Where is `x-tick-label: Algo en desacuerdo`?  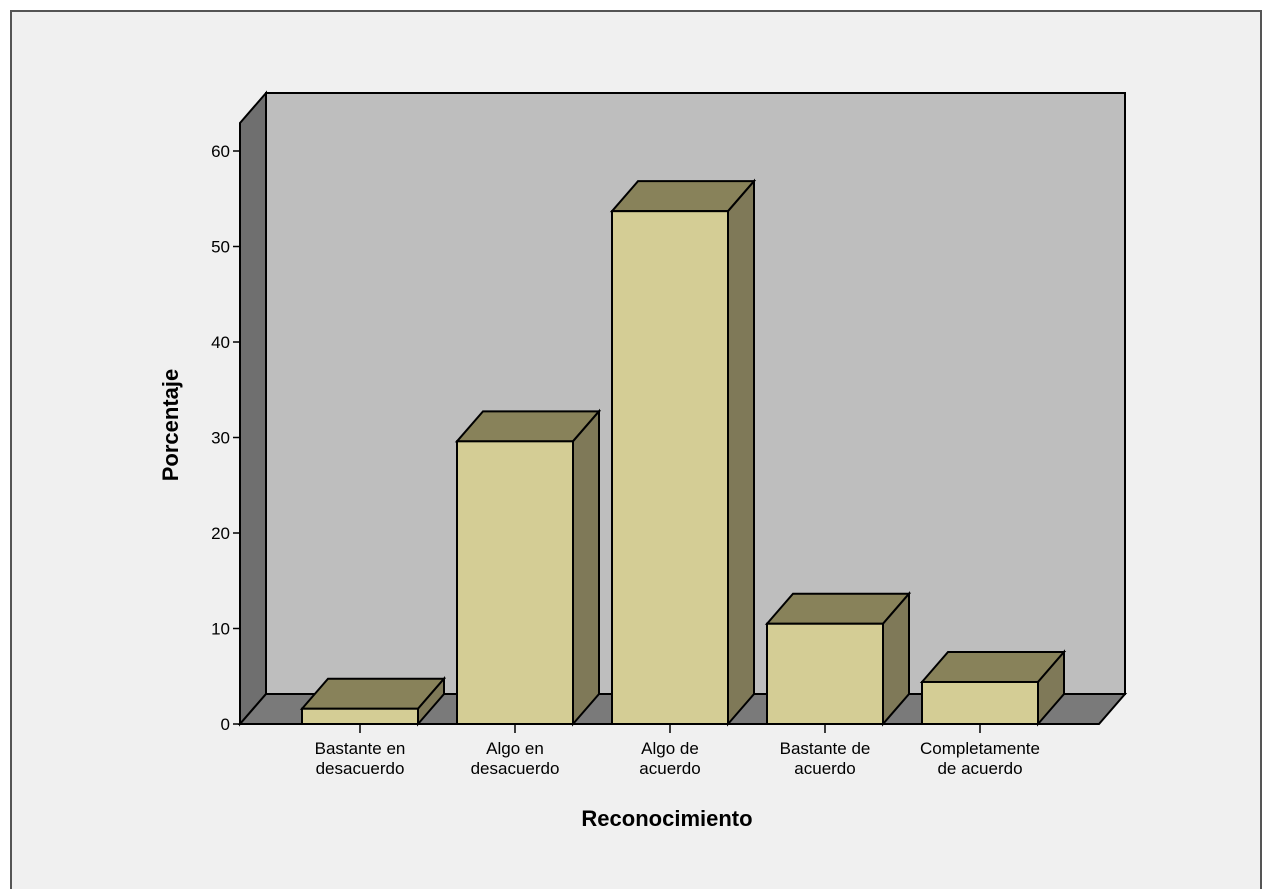
x-tick-label: Algo en desacuerdo is located at coordinates (515, 758).